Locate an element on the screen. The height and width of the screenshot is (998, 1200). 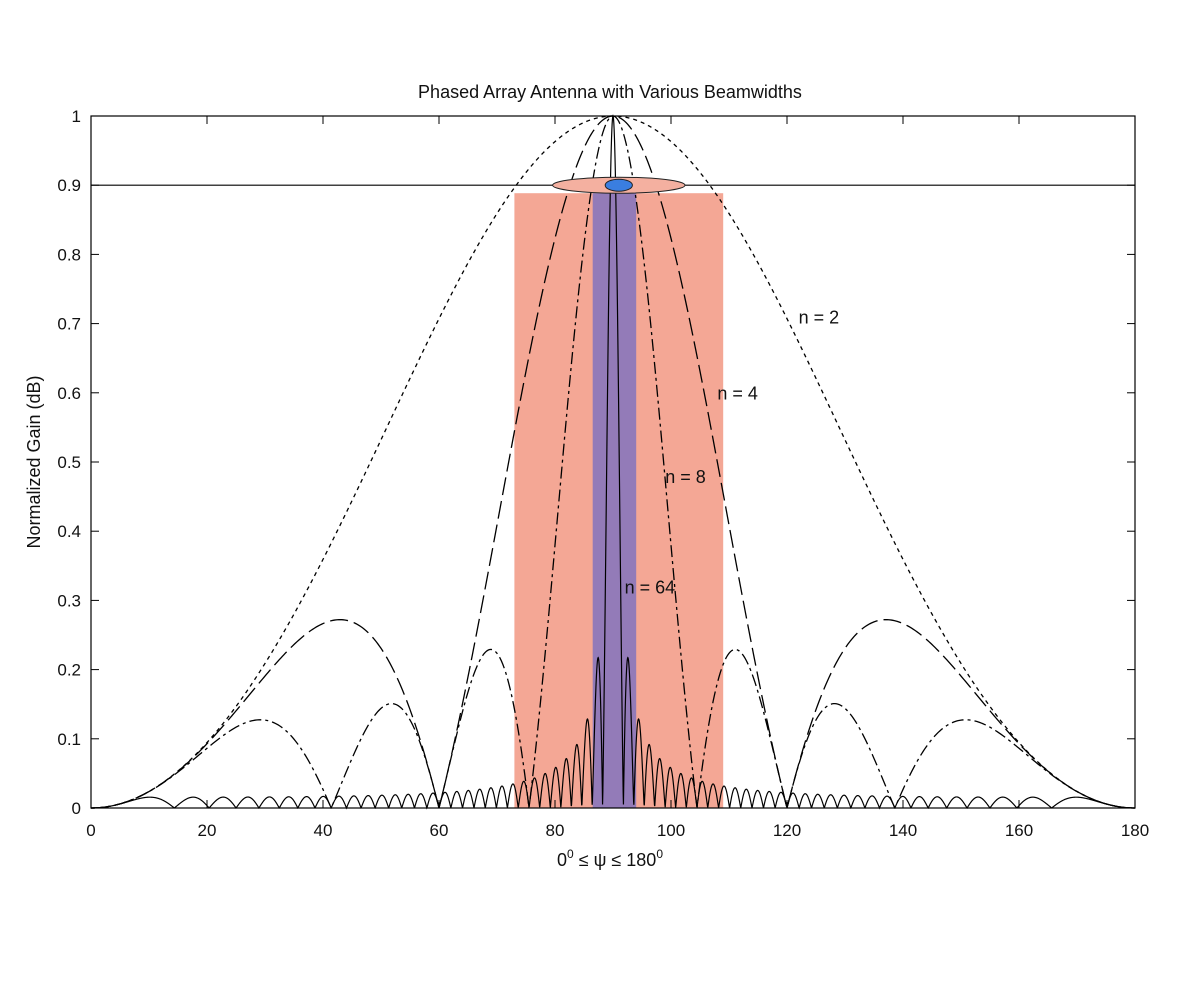
x-tick-label: 60 is located at coordinates (439, 830).